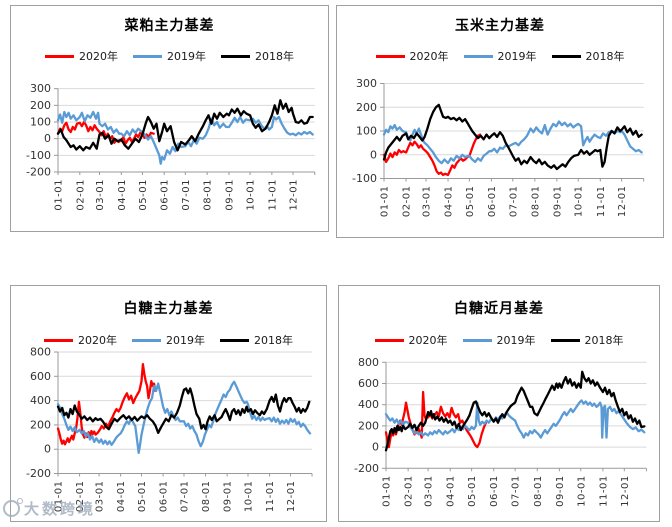 This screenshot has height=527, width=672. What do you see at coordinates (472, 491) in the screenshot?
I see `x-tick-label: 05-01` at bounding box center [472, 491].